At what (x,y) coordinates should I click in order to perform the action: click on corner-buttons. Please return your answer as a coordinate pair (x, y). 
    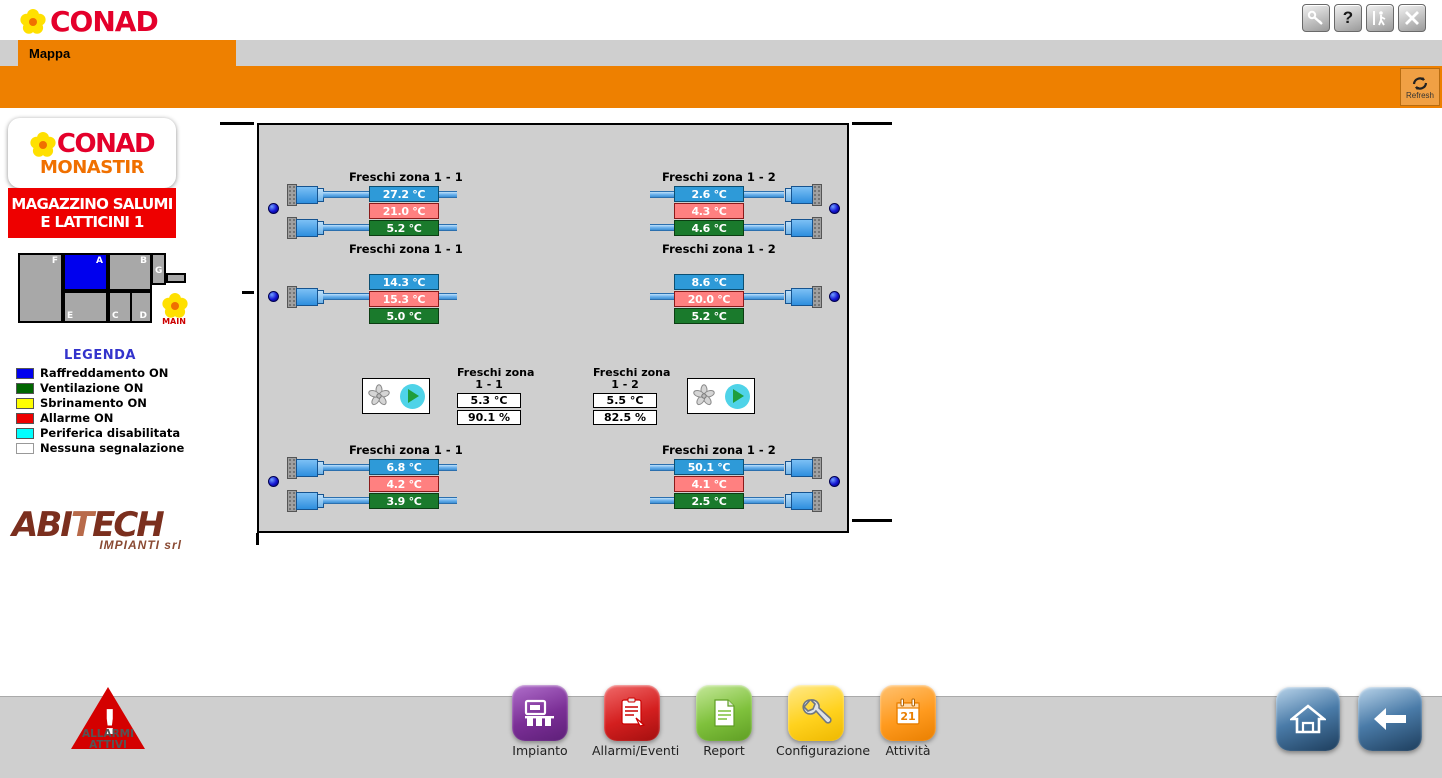
    Looking at the image, I should click on (1349, 719).